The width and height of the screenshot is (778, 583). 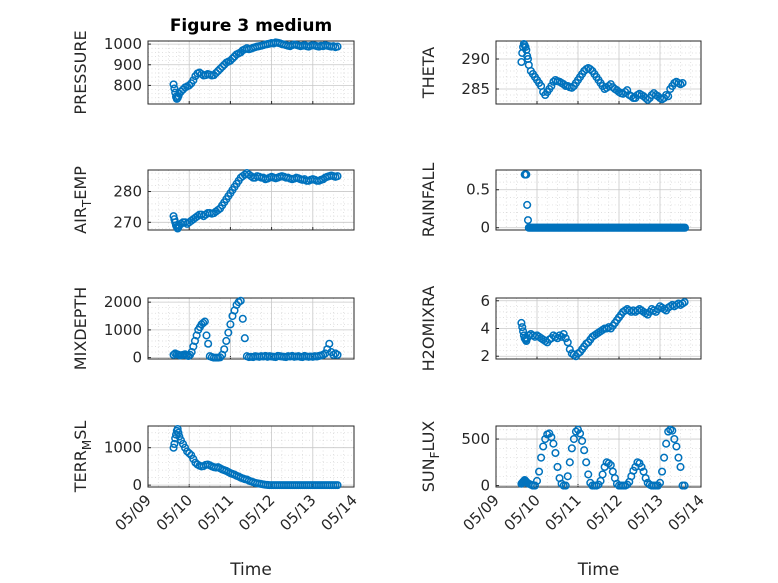 I want to click on y-axis-label: SUNFLUX, so click(x=430, y=457).